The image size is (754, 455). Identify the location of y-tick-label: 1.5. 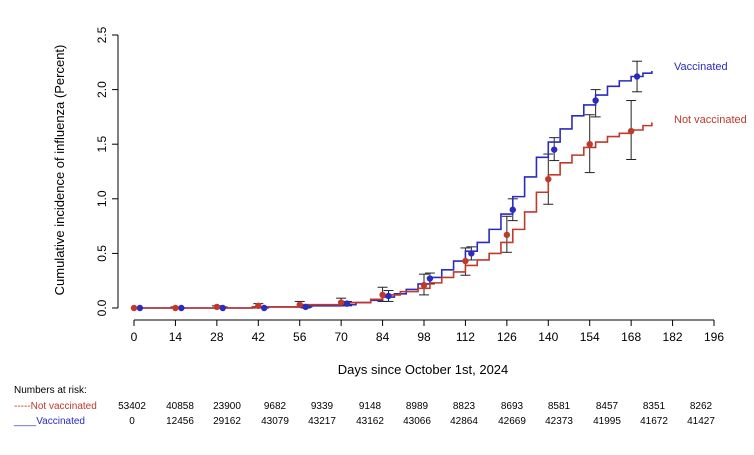
(102, 144).